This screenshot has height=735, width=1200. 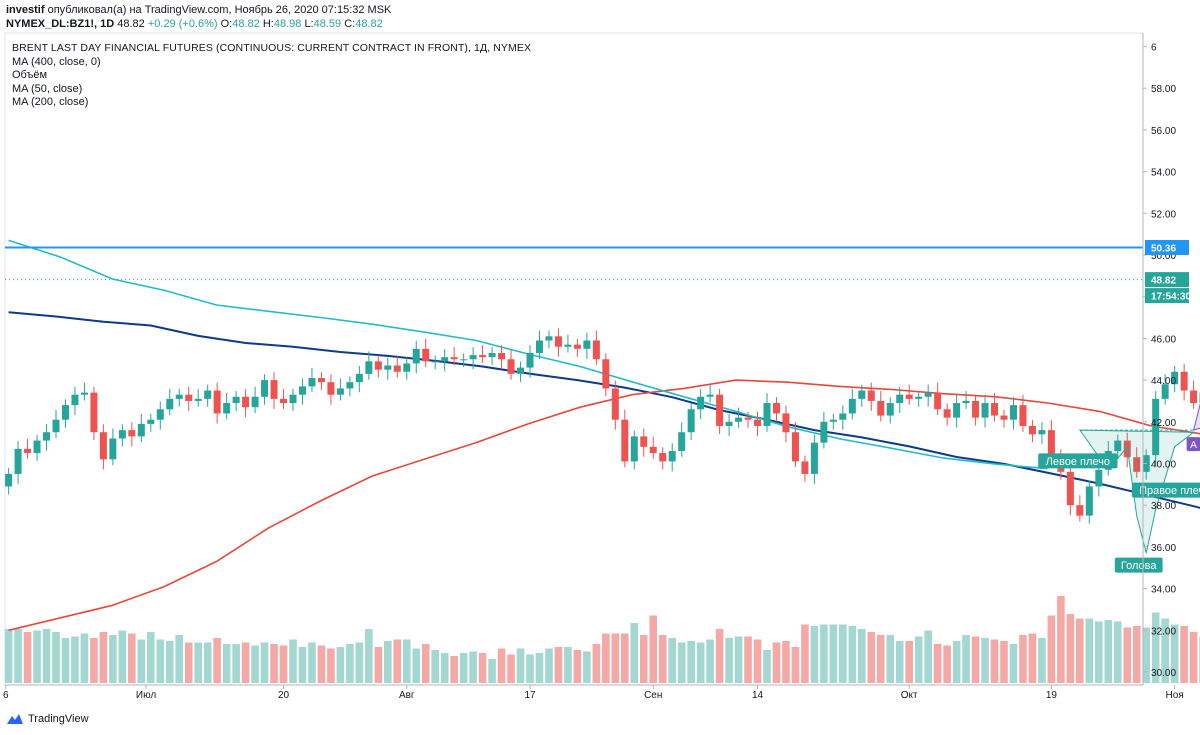 I want to click on label-head: Голова, so click(x=1138, y=565).